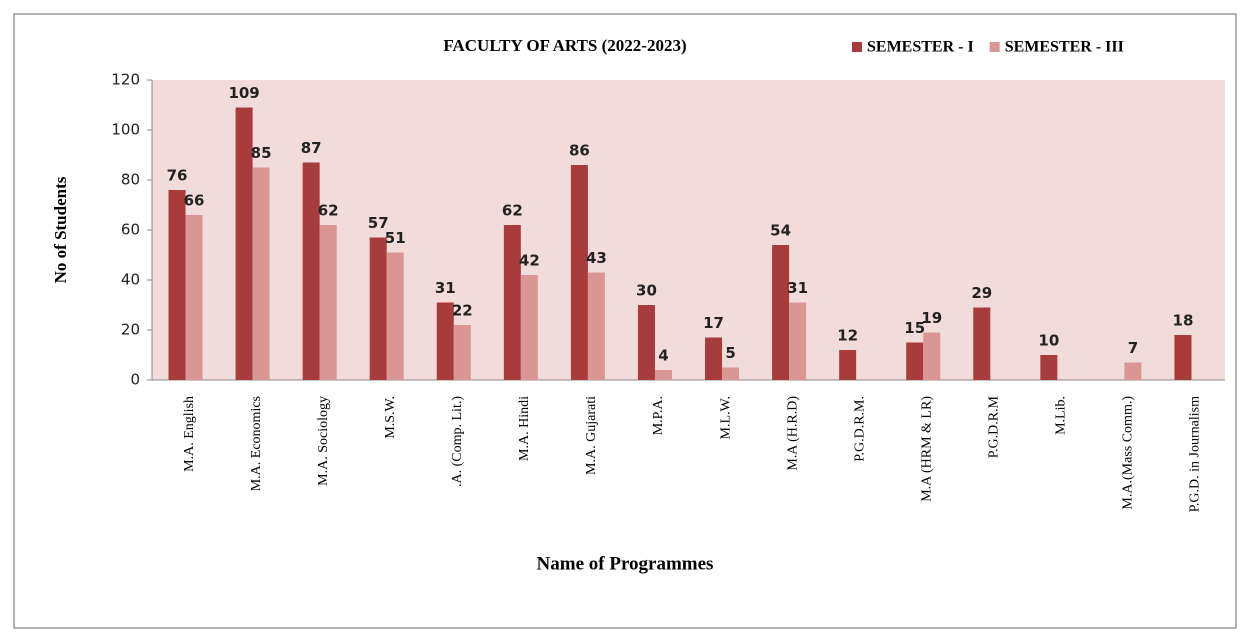 The height and width of the screenshot is (640, 1247). What do you see at coordinates (243, 93) in the screenshot?
I see `data-label: 109` at bounding box center [243, 93].